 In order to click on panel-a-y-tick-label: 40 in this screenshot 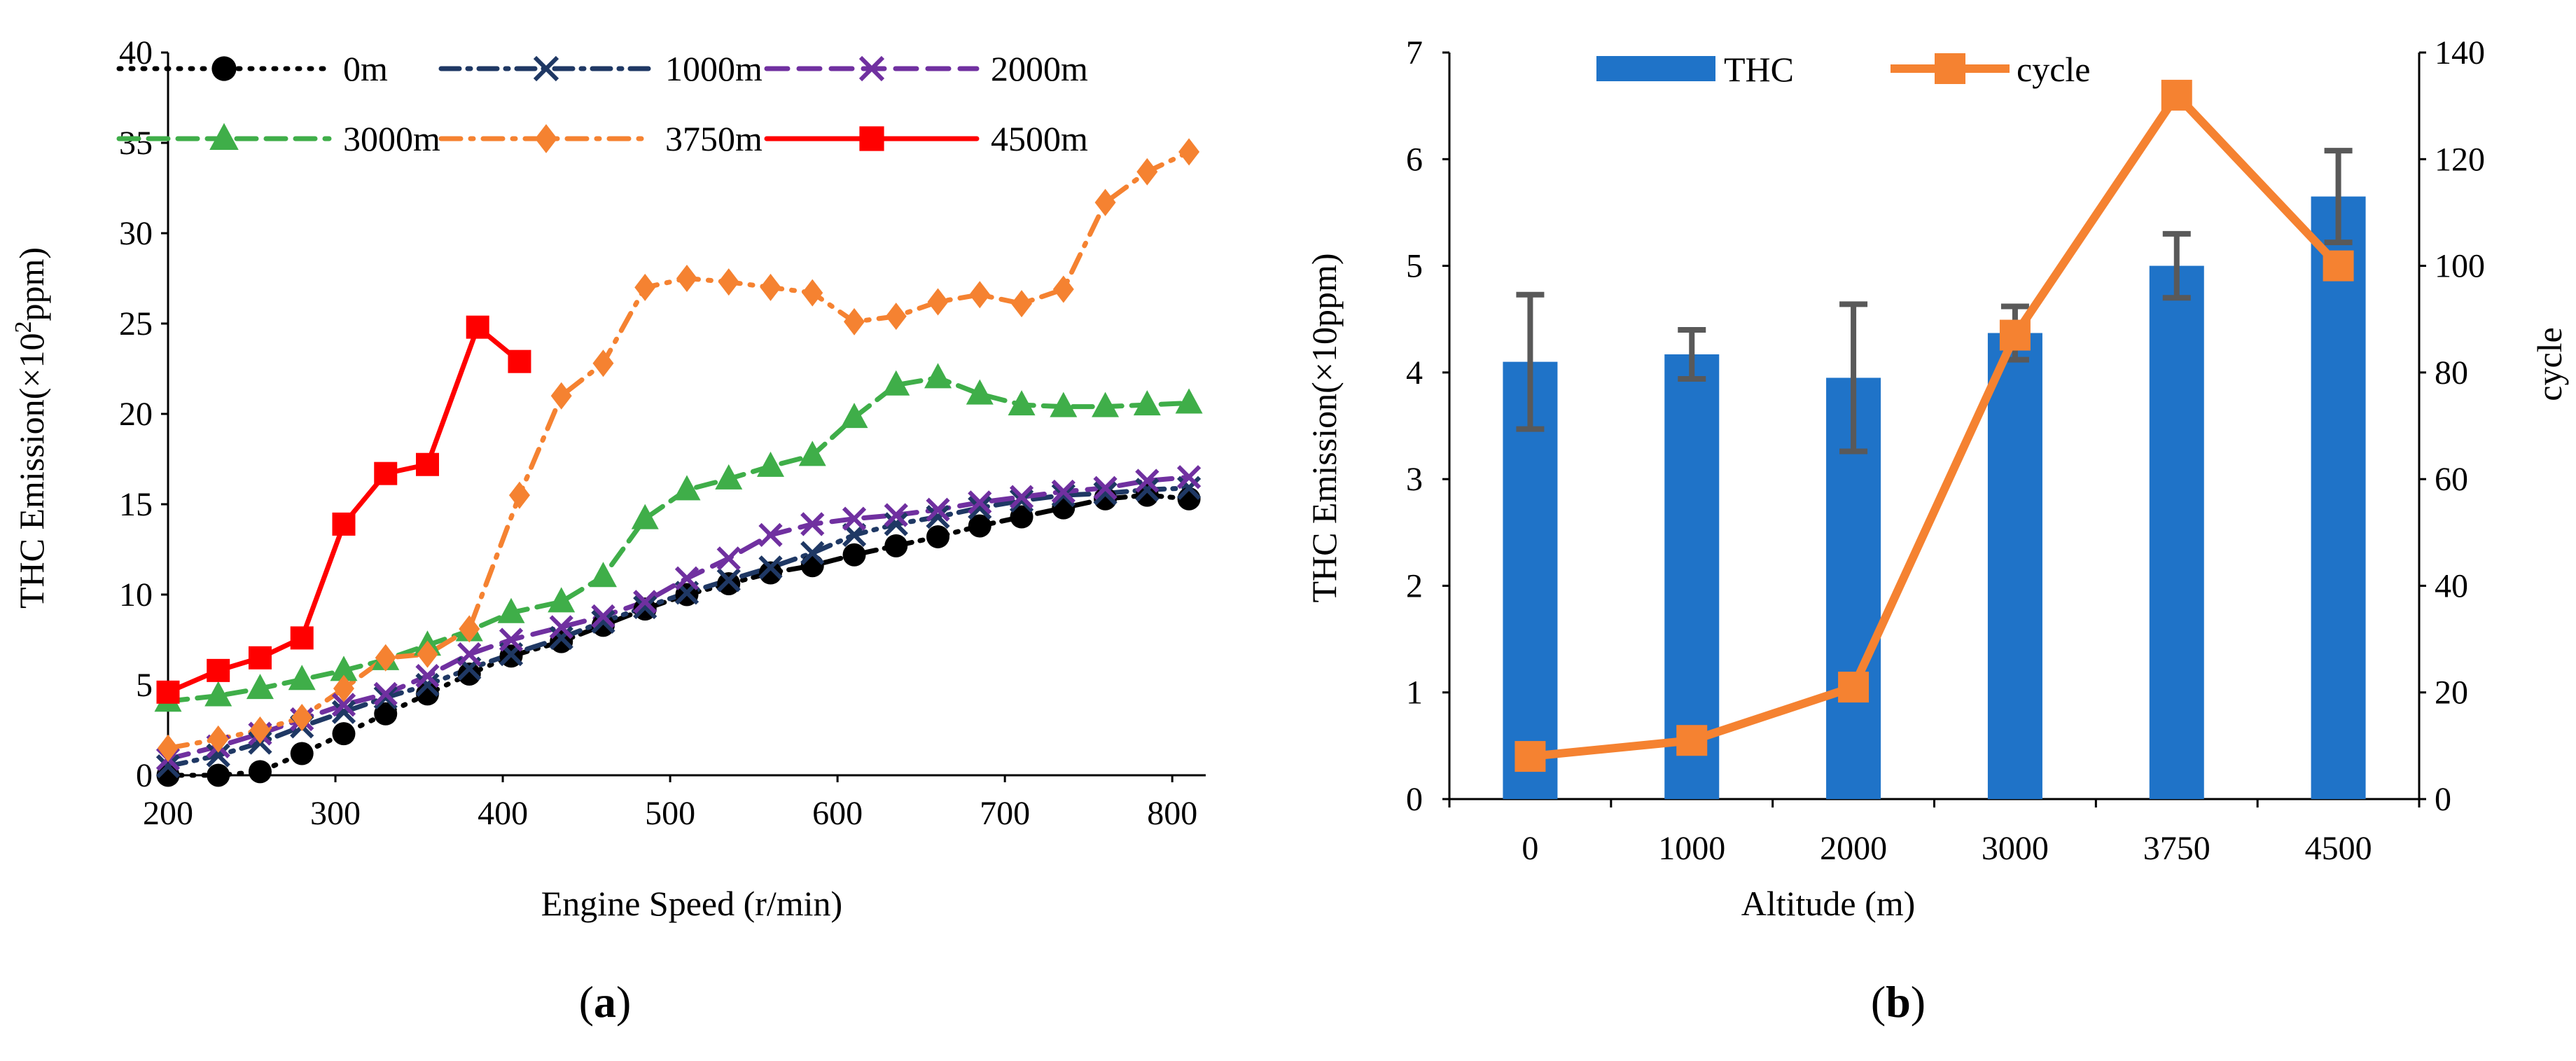, I will do `click(136, 52)`.